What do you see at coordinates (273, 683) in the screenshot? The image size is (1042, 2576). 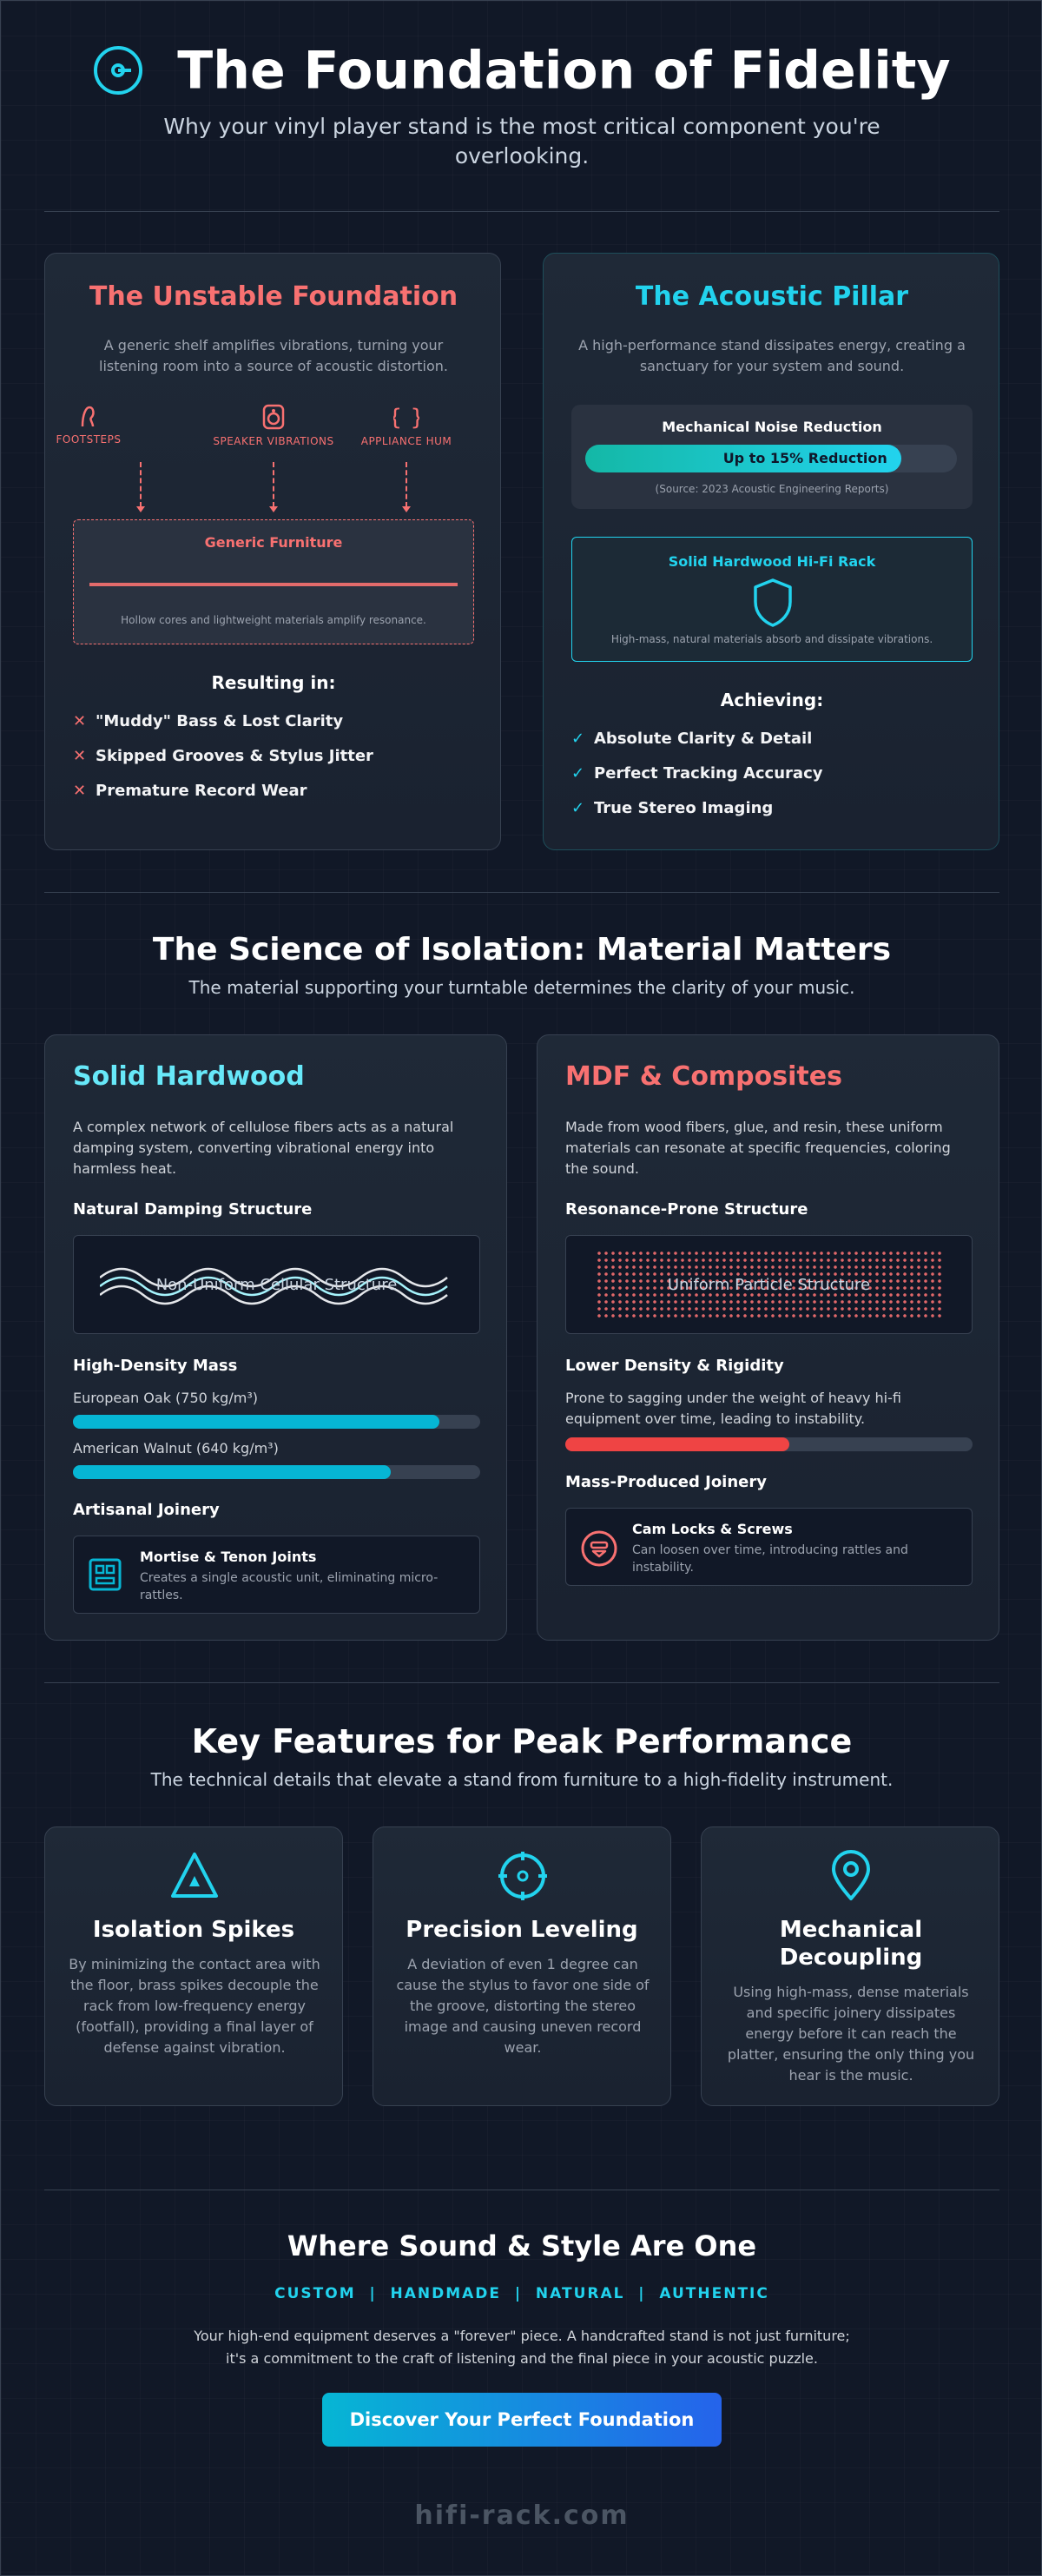 I see `results-heading: Resulting in:` at bounding box center [273, 683].